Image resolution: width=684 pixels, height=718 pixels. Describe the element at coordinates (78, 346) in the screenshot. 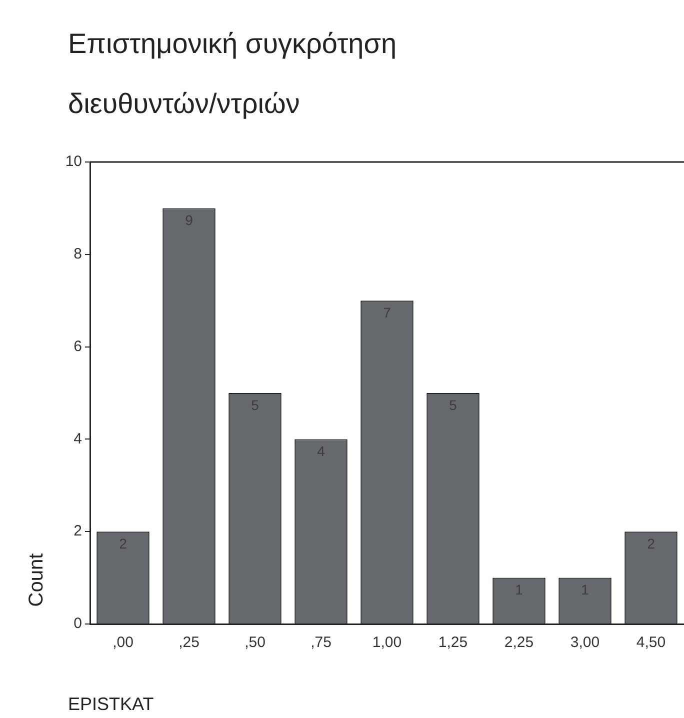

I see `y-tick-label: 6` at that location.